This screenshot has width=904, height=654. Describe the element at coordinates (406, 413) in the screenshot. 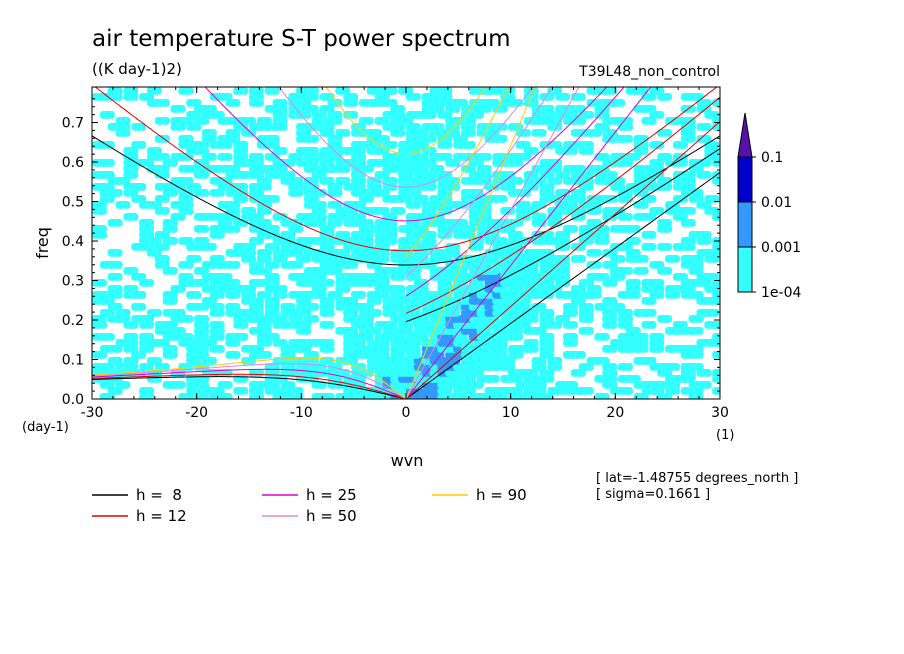

I see `x-tick-label: 0` at that location.